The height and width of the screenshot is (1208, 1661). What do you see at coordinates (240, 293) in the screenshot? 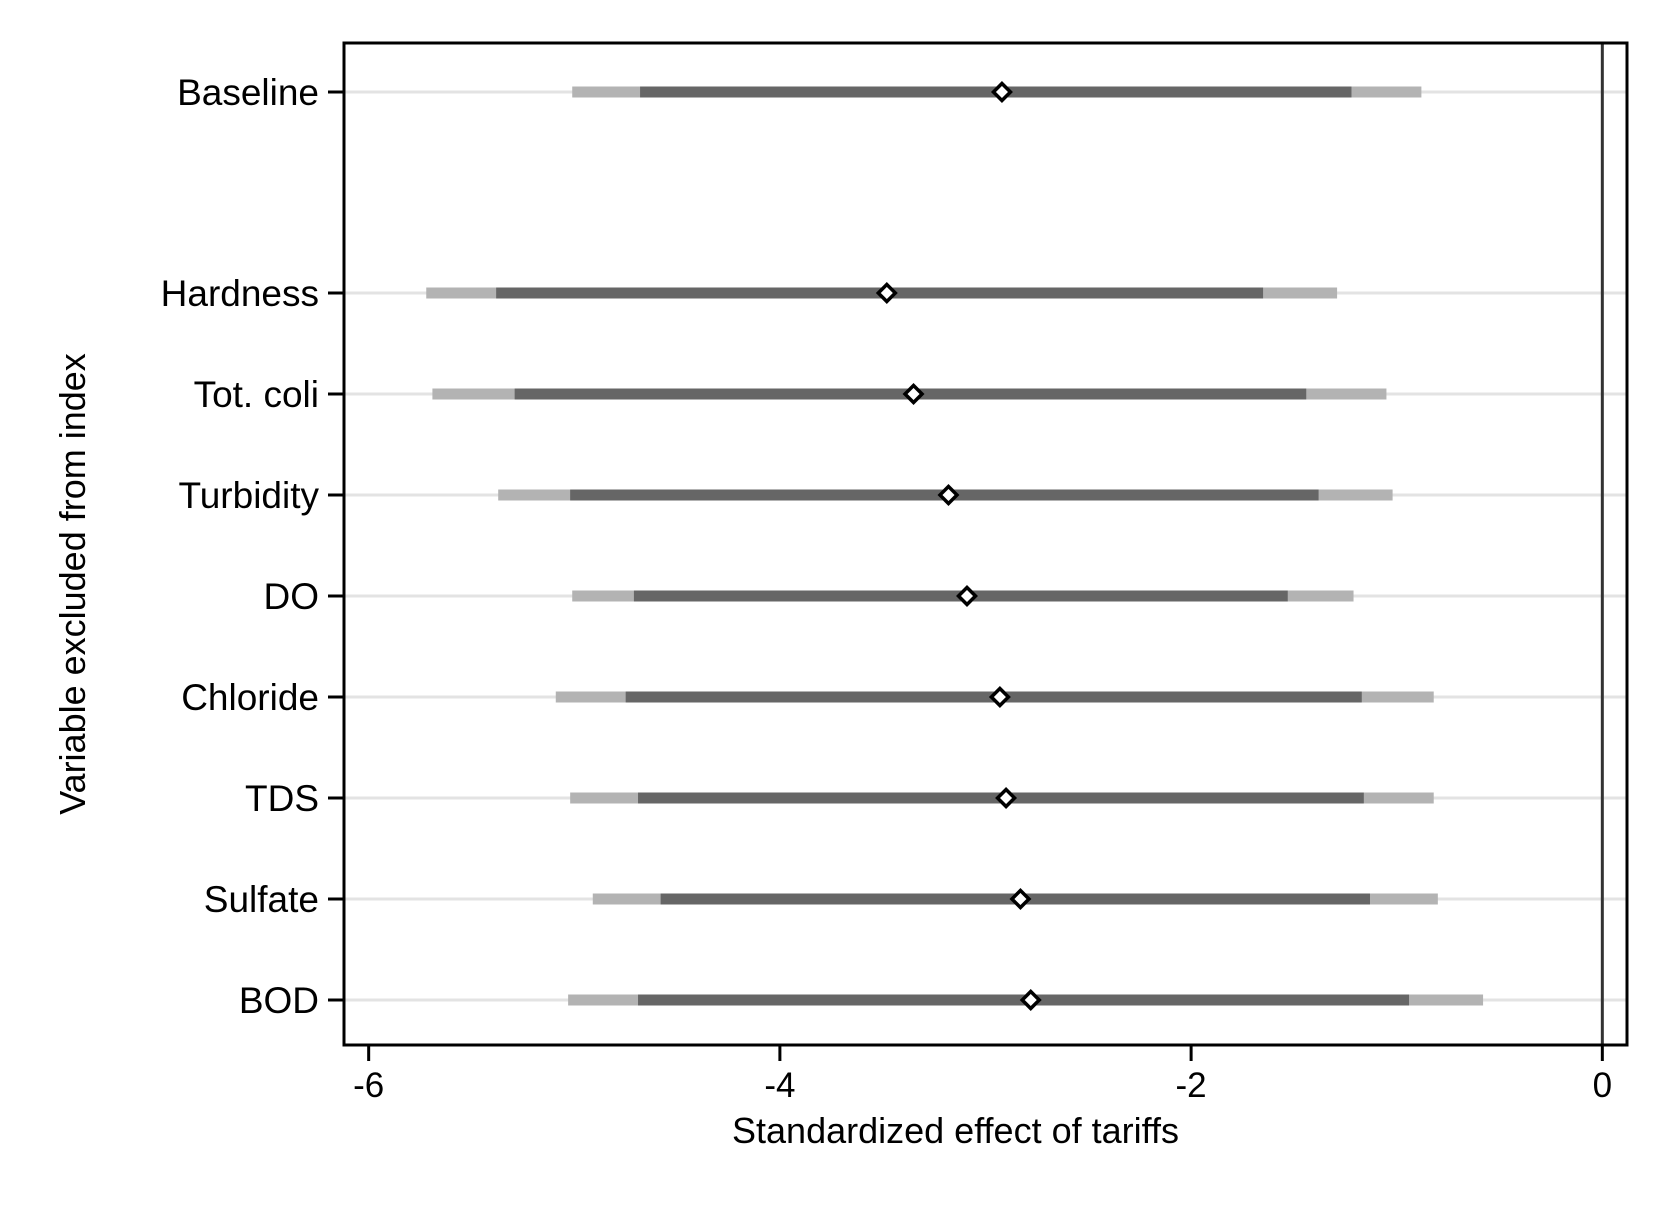
I see `y-tick-label: Hardness` at bounding box center [240, 293].